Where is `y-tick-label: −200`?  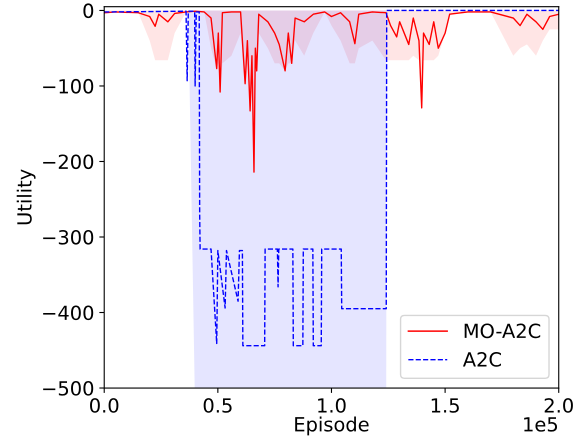 y-tick-label: −200 is located at coordinates (68, 162).